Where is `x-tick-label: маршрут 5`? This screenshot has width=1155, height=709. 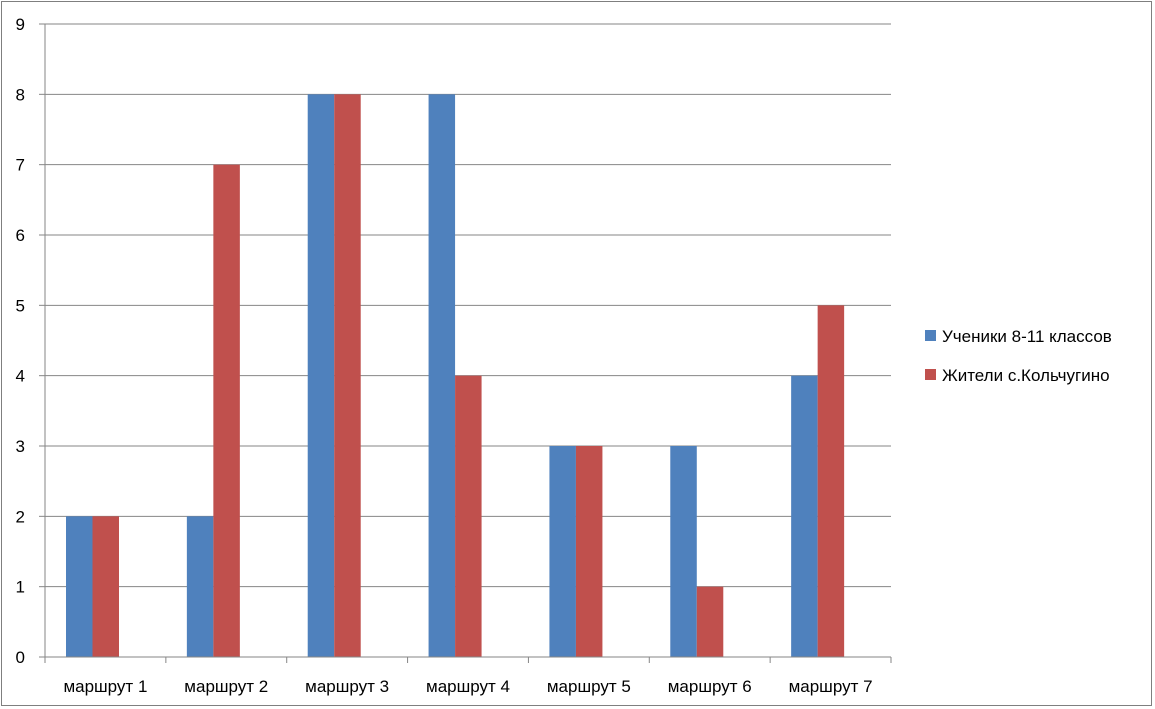
x-tick-label: маршрут 5 is located at coordinates (589, 686).